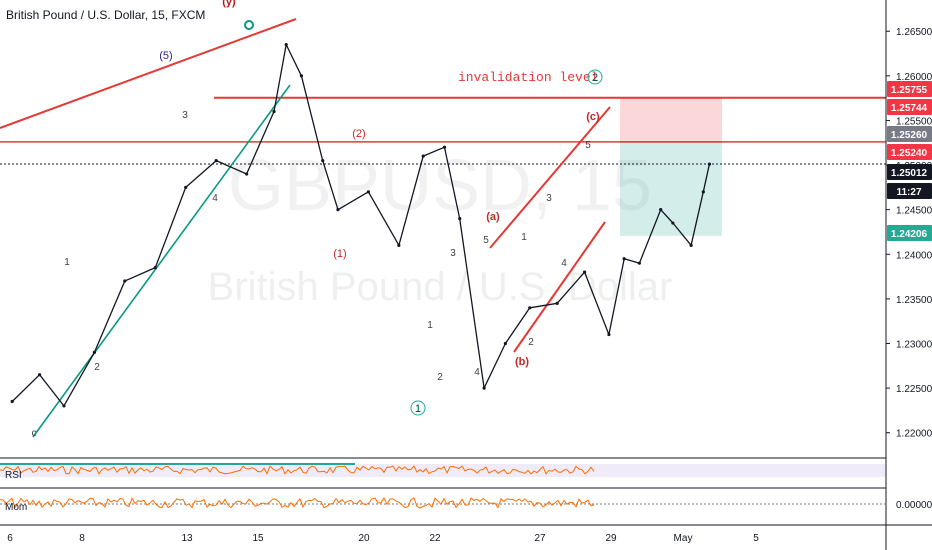 The image size is (932, 550). What do you see at coordinates (249, 25) in the screenshot?
I see `peak-circle-marker` at bounding box center [249, 25].